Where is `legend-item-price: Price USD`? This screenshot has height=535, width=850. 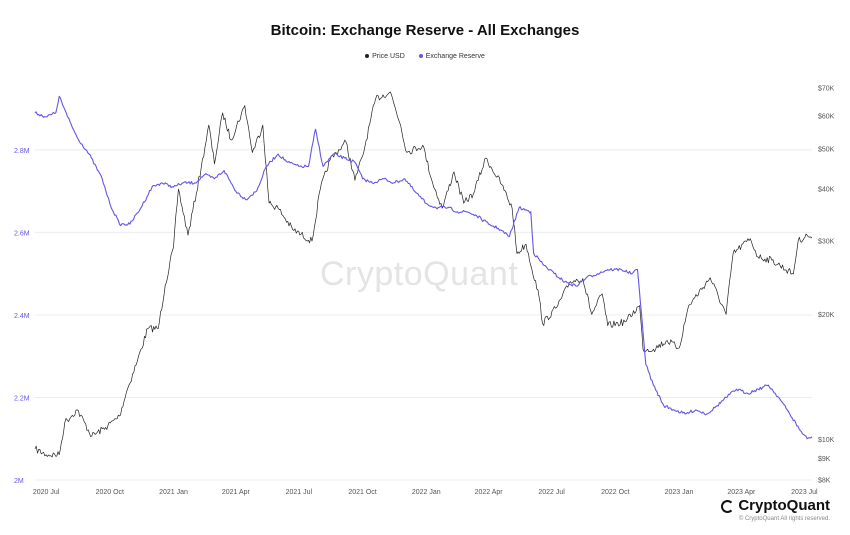
legend-item-price: Price USD is located at coordinates (385, 56).